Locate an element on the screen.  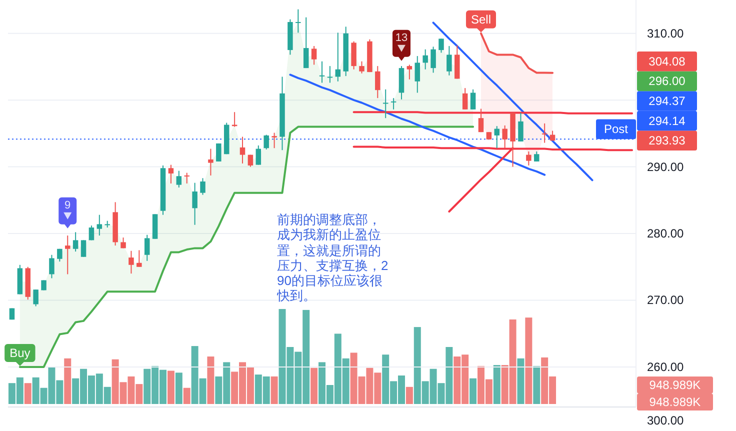
text: 300.00 is located at coordinates (665, 420).